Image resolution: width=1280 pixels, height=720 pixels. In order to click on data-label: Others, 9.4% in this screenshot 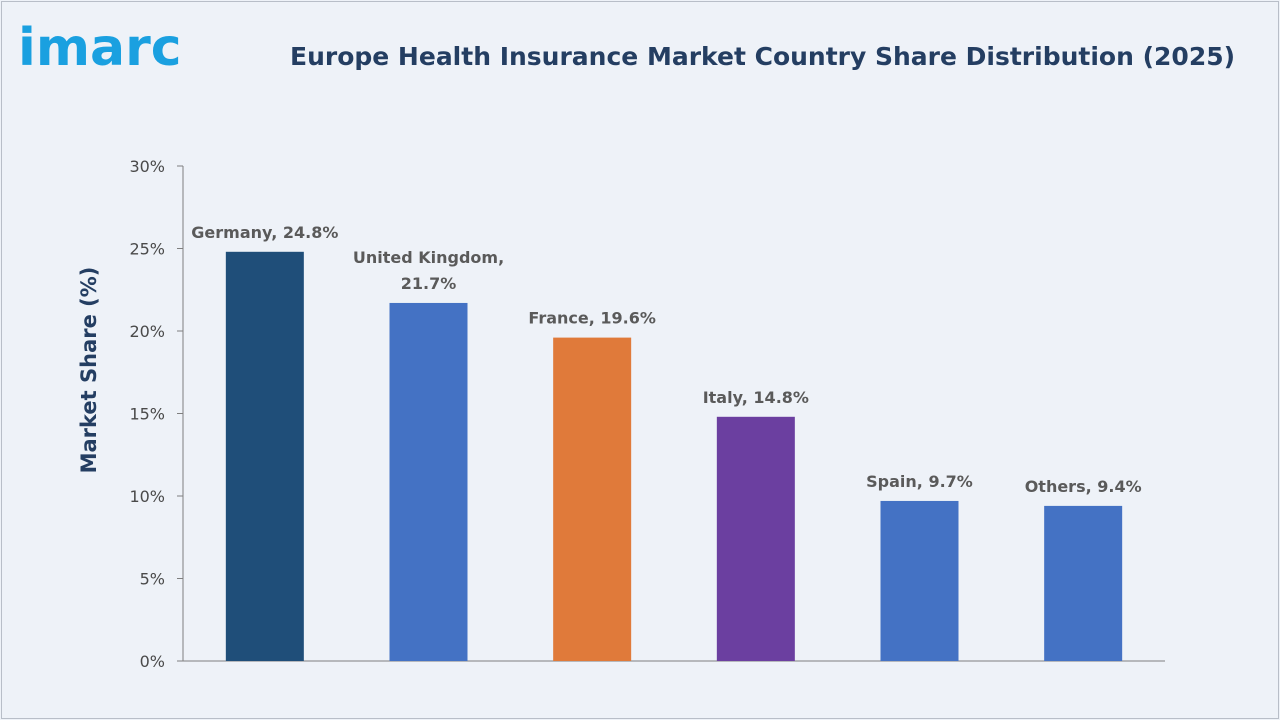, I will do `click(1083, 486)`.